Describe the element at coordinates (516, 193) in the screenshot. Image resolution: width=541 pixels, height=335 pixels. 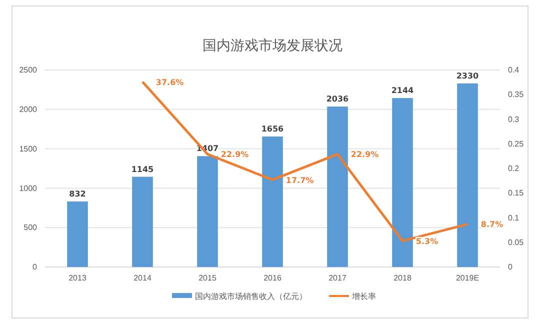
I see `y2-tick-label: 0.15` at that location.